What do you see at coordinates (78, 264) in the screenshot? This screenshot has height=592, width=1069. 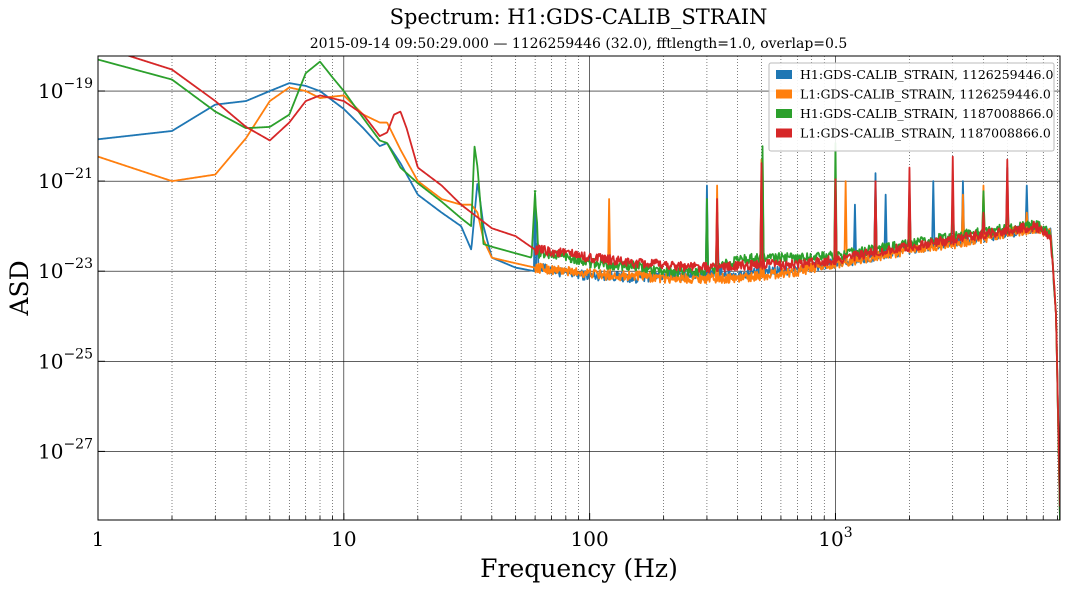 I see `y-tick-exponent: −23` at bounding box center [78, 264].